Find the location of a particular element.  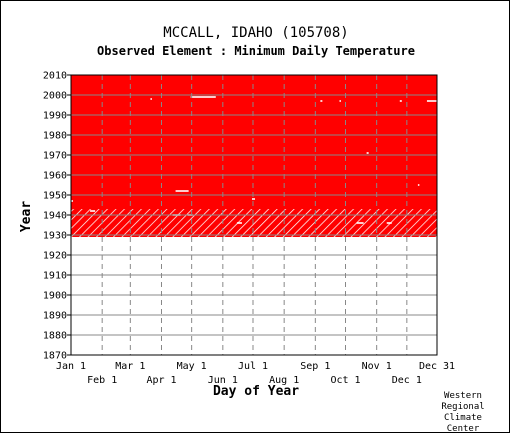

chart-title: MCCALL, IDAHO (105708) is located at coordinates (256, 33).